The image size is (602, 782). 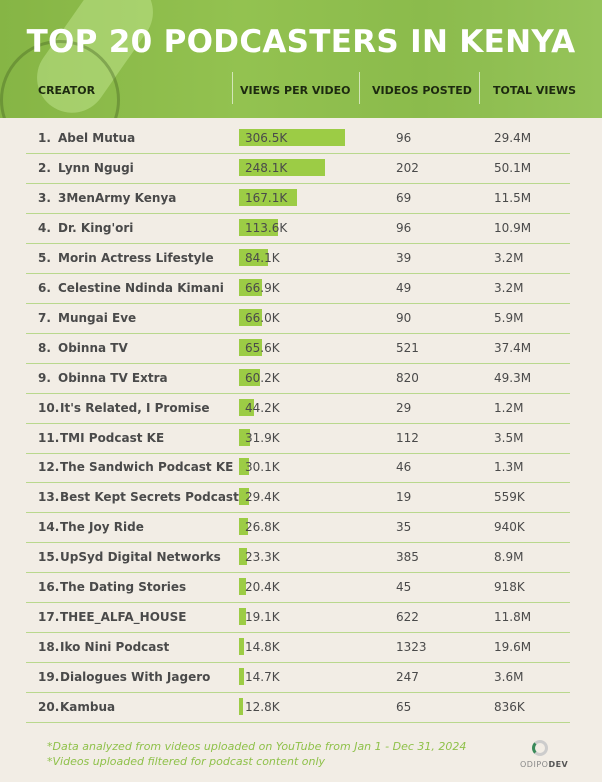 I want to click on videos-posted: 69, so click(x=404, y=197).